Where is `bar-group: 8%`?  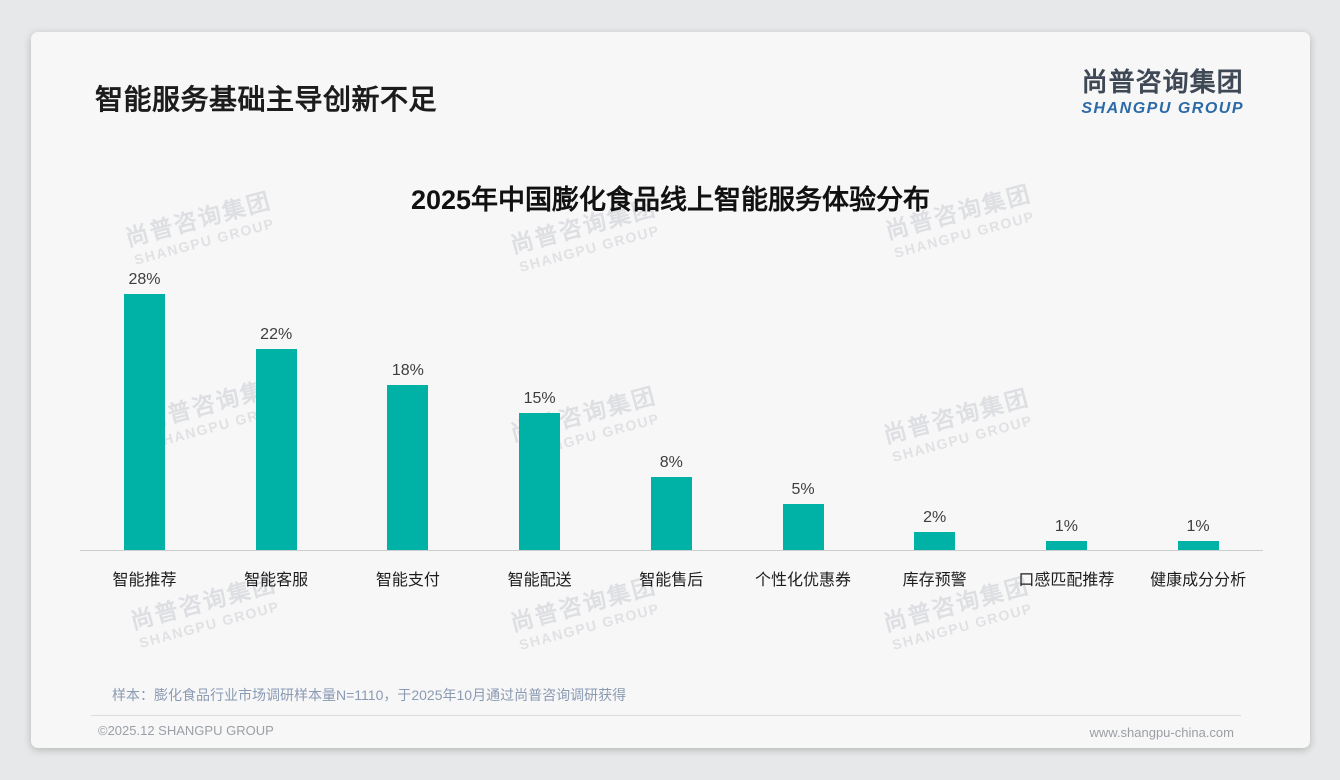
bar-group: 8% is located at coordinates (671, 502).